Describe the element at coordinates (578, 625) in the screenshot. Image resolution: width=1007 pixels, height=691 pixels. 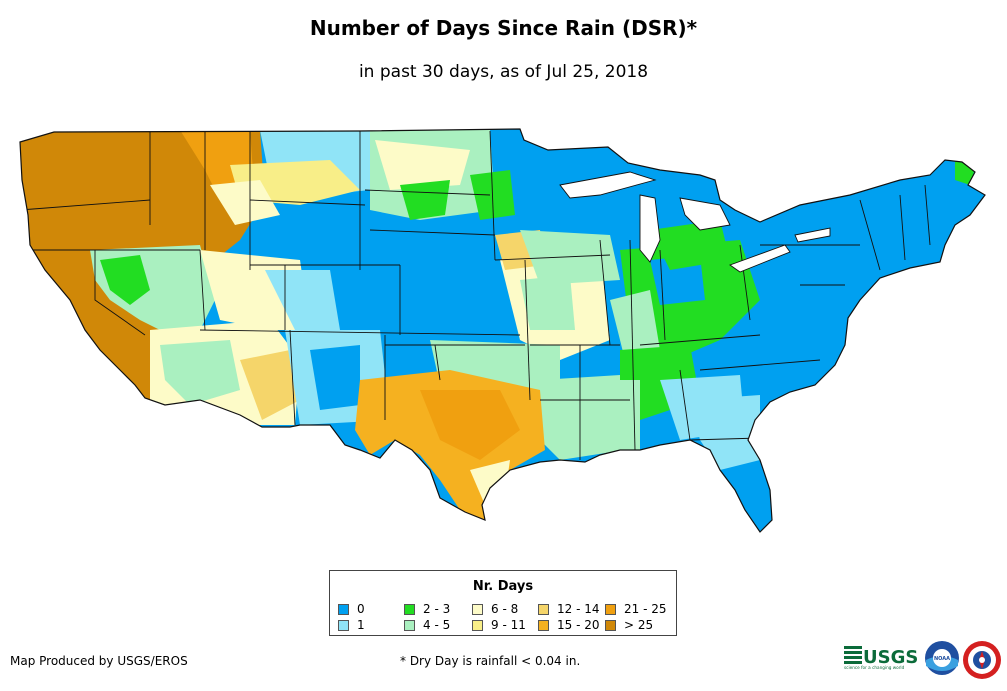
I see `legend-label: 15 - 20` at that location.